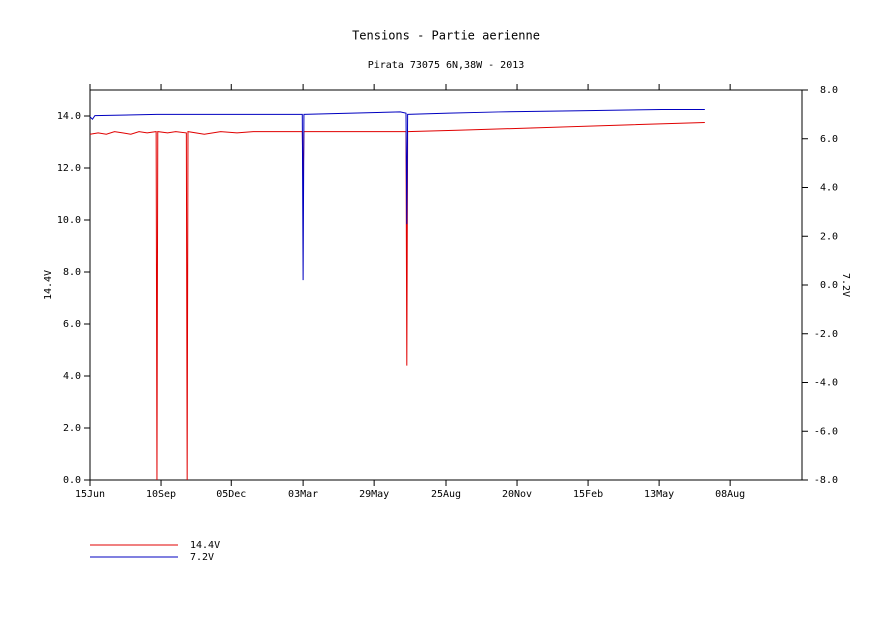 The image size is (891, 630). I want to click on y2-tick-label: -8.0, so click(826, 480).